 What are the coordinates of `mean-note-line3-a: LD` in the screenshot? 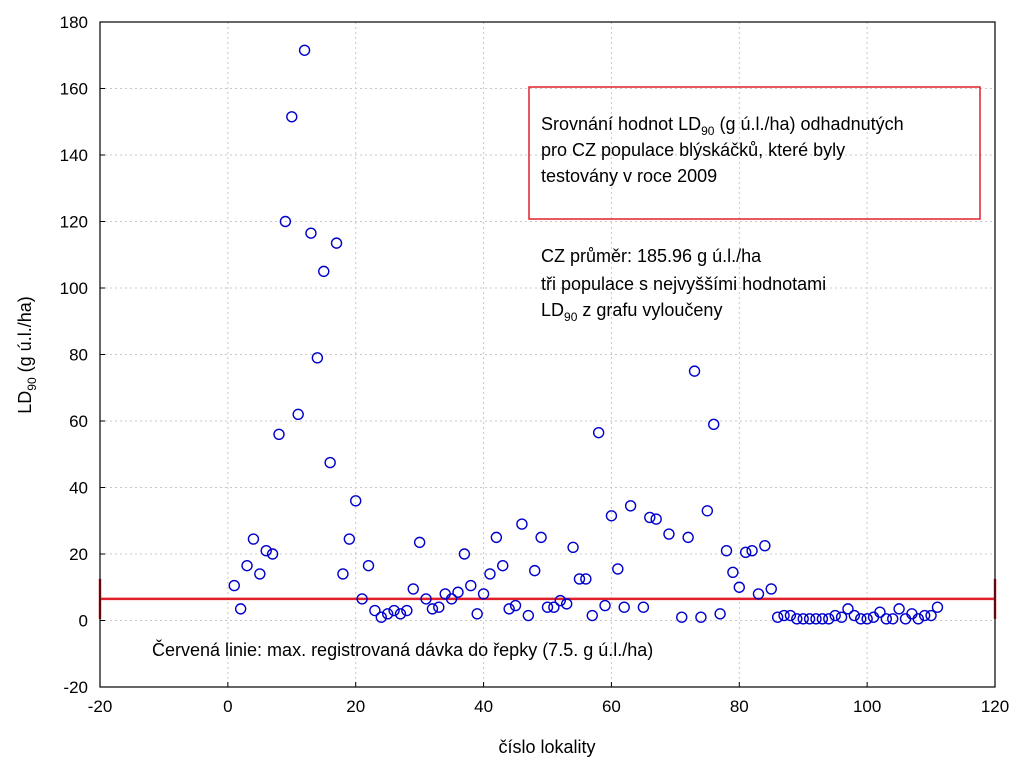 It's located at (552, 310).